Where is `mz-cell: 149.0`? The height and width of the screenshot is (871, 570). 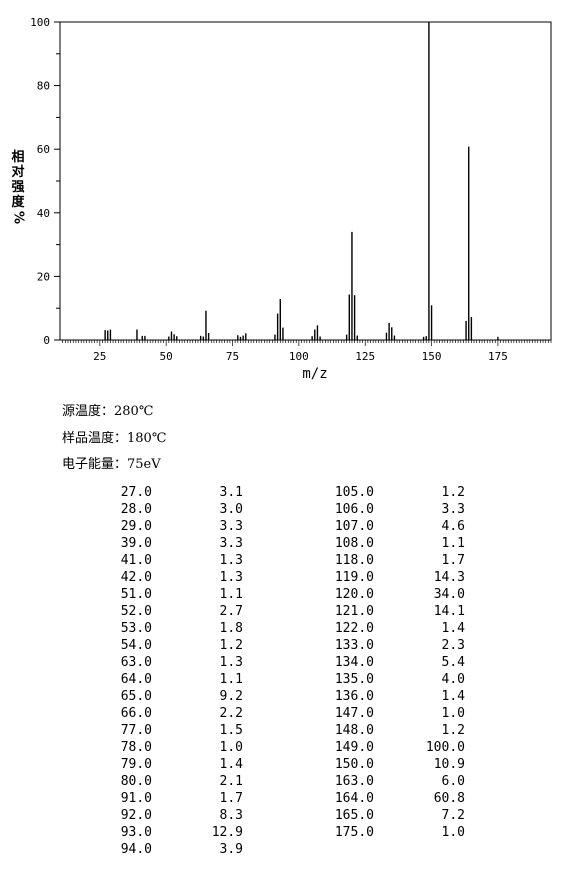
mz-cell: 149.0 is located at coordinates (354, 747).